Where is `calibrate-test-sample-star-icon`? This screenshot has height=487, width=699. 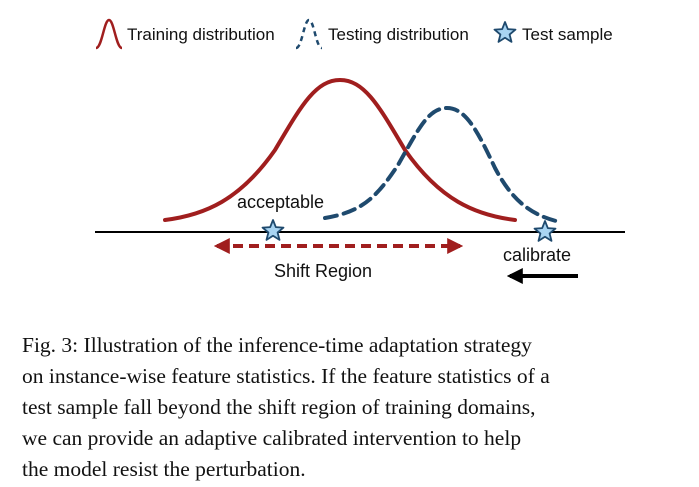
calibrate-test-sample-star-icon is located at coordinates (545, 231).